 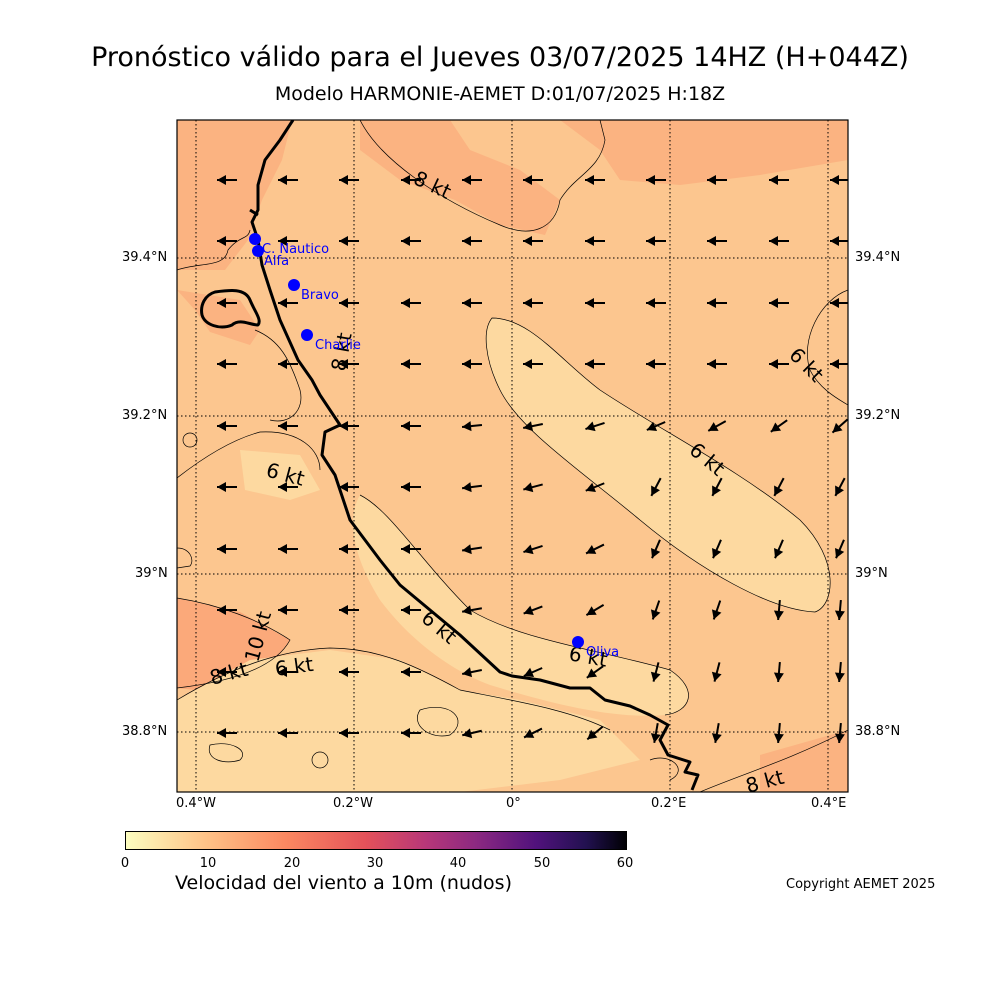 What do you see at coordinates (658, 465) in the screenshot?
I see `wind-zone-low-e` at bounding box center [658, 465].